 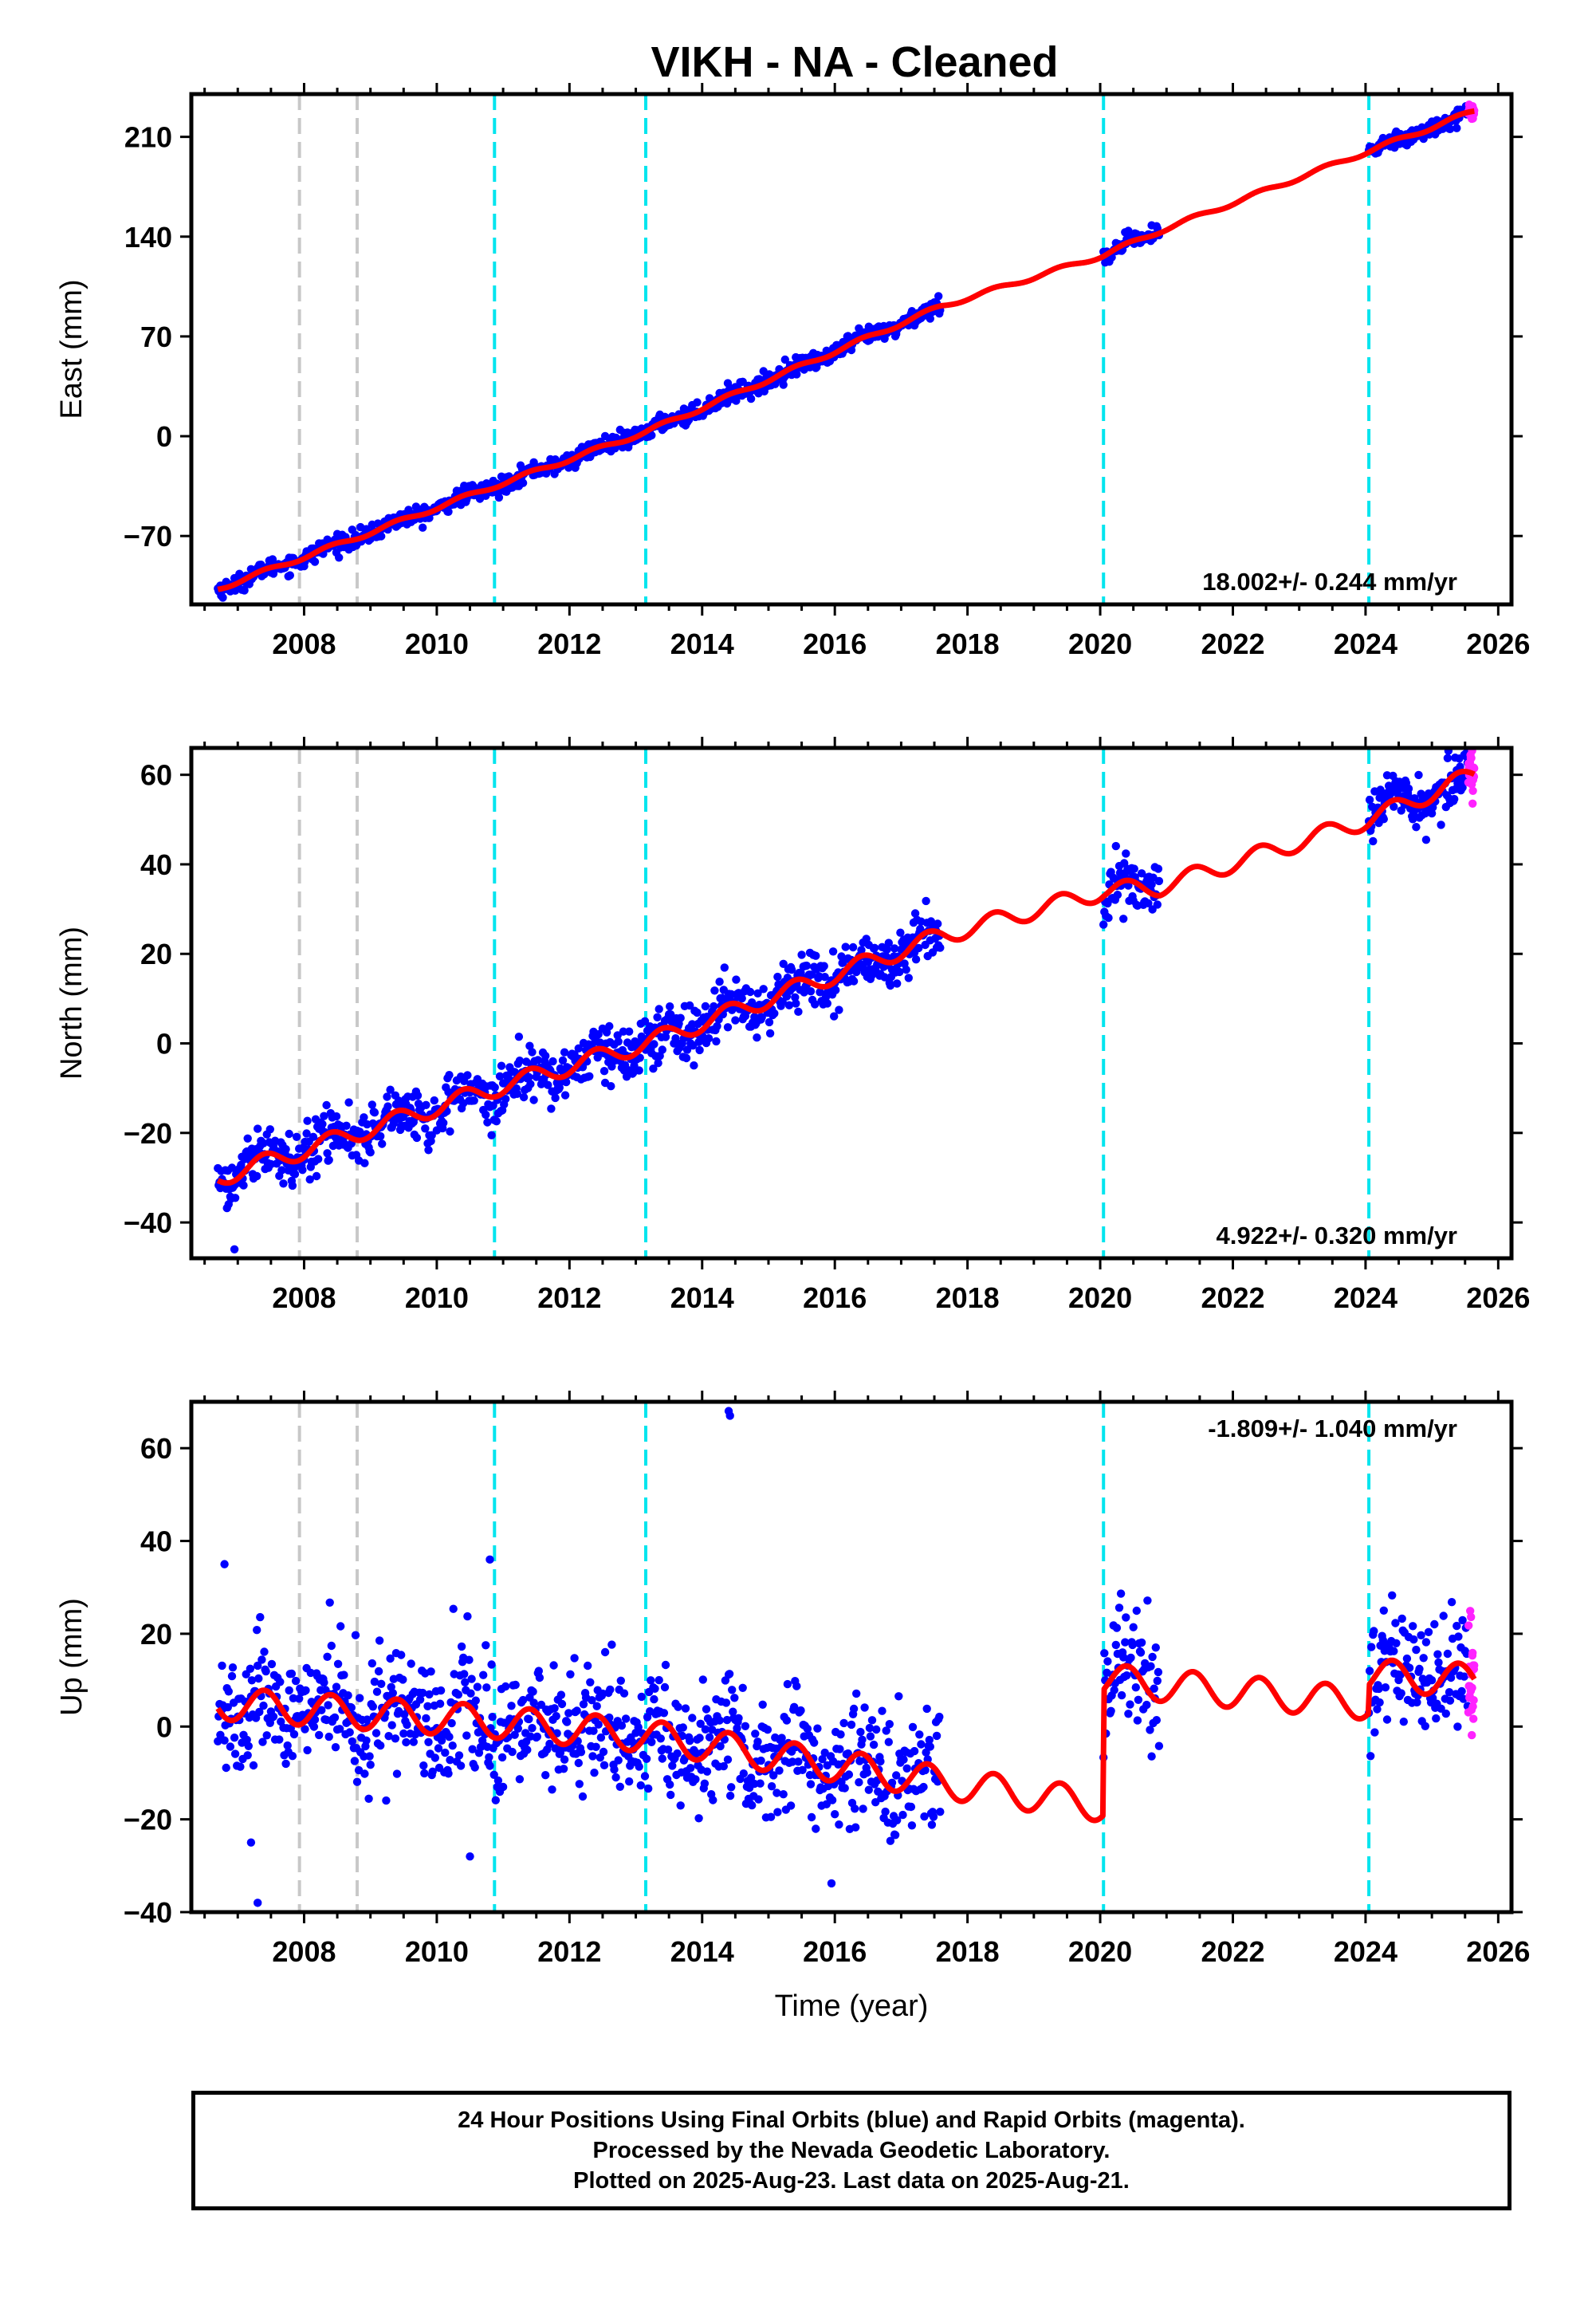 What do you see at coordinates (148, 536) in the screenshot?
I see `y-tick-label: −70` at bounding box center [148, 536].